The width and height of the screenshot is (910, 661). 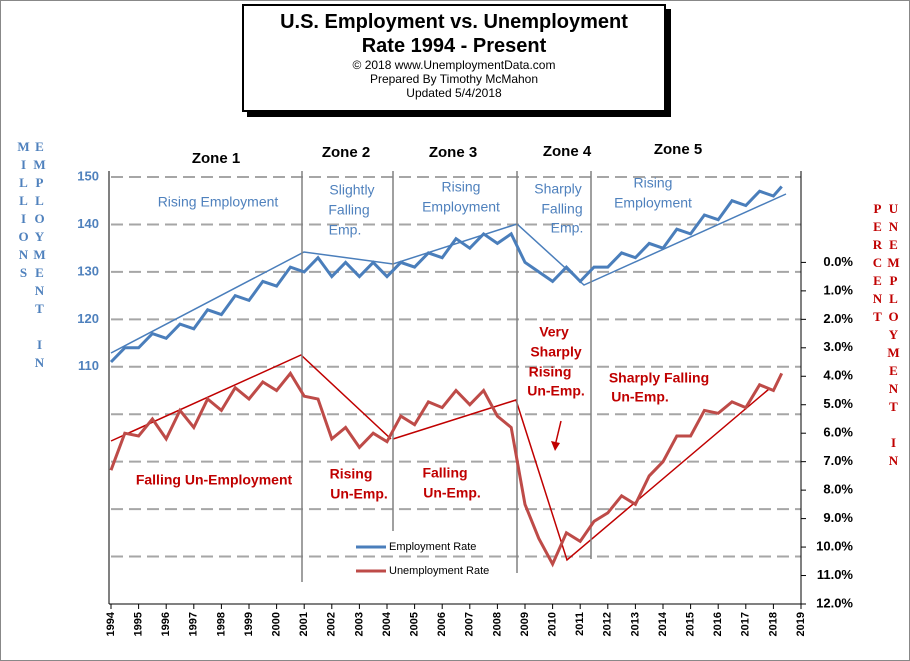 I want to click on x-tick-label: 2011, so click(x=580, y=624).